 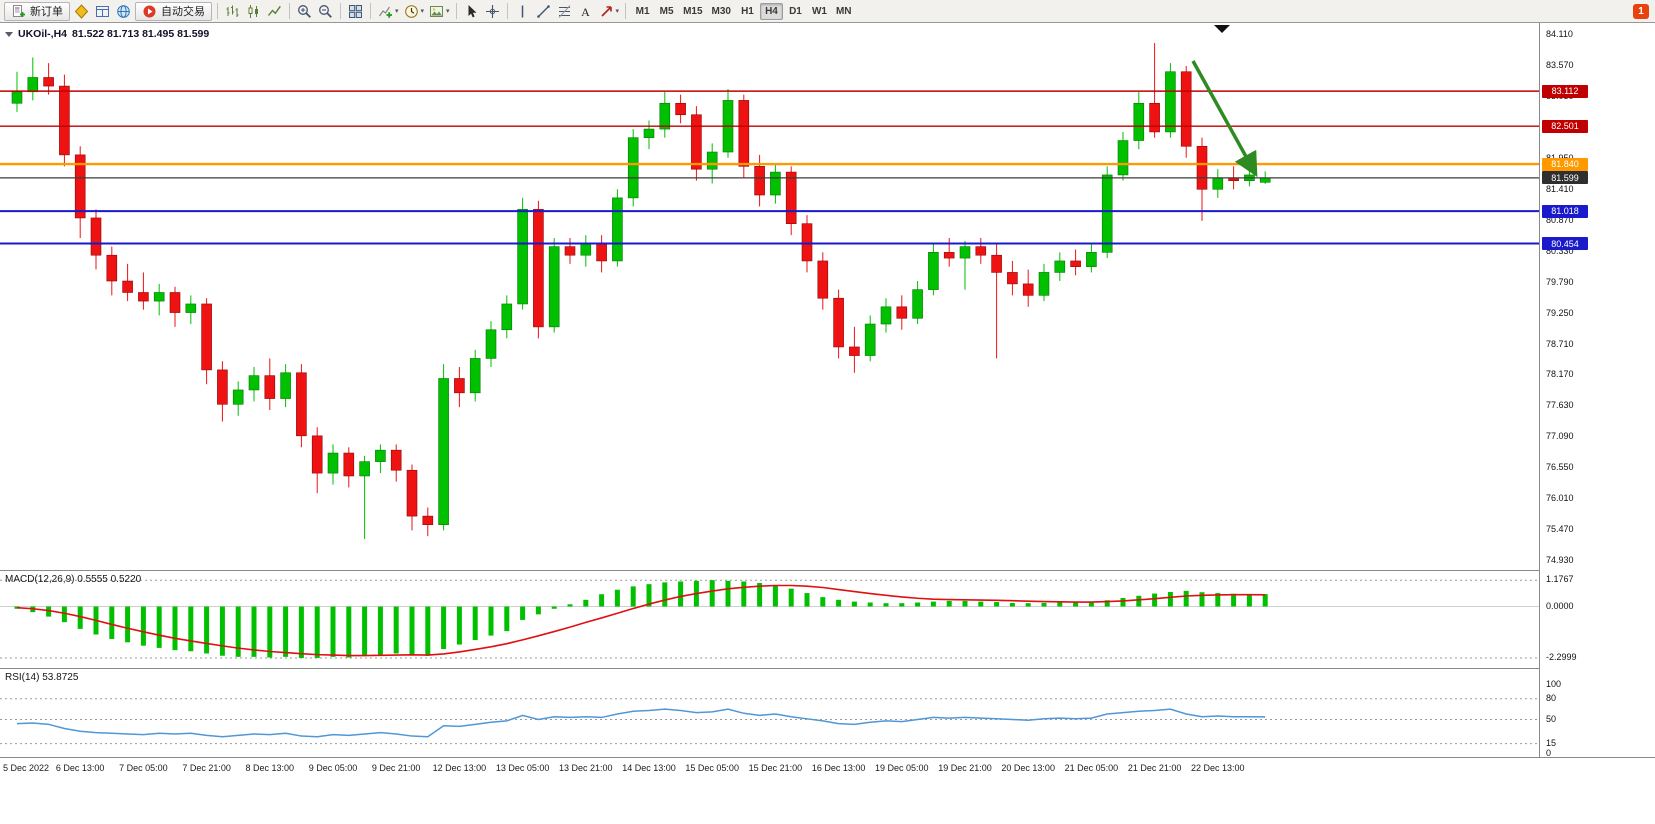 What do you see at coordinates (1560, 436) in the screenshot?
I see `price-tick-label: 77.090` at bounding box center [1560, 436].